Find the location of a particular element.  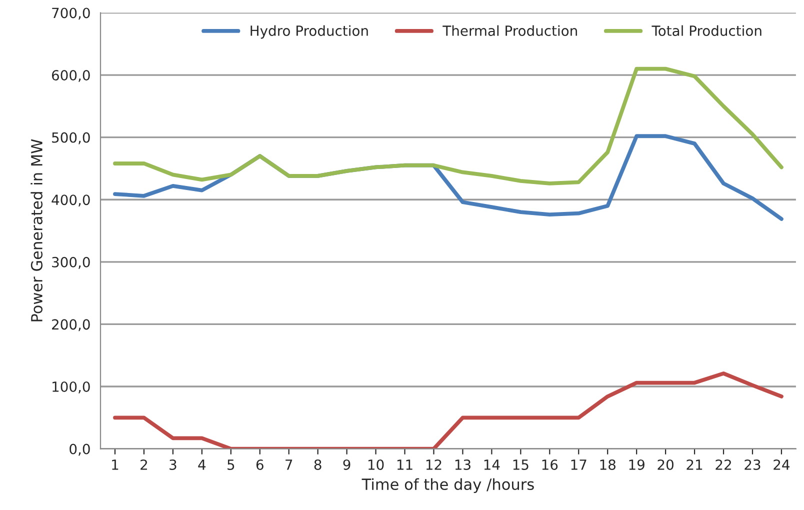

x-tick-label: 2 is located at coordinates (143, 464).